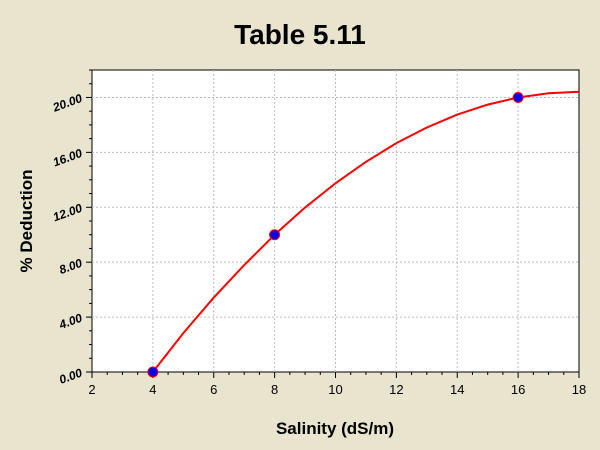 This screenshot has height=450, width=600. What do you see at coordinates (396, 389) in the screenshot?
I see `x-tick-label: 12` at bounding box center [396, 389].